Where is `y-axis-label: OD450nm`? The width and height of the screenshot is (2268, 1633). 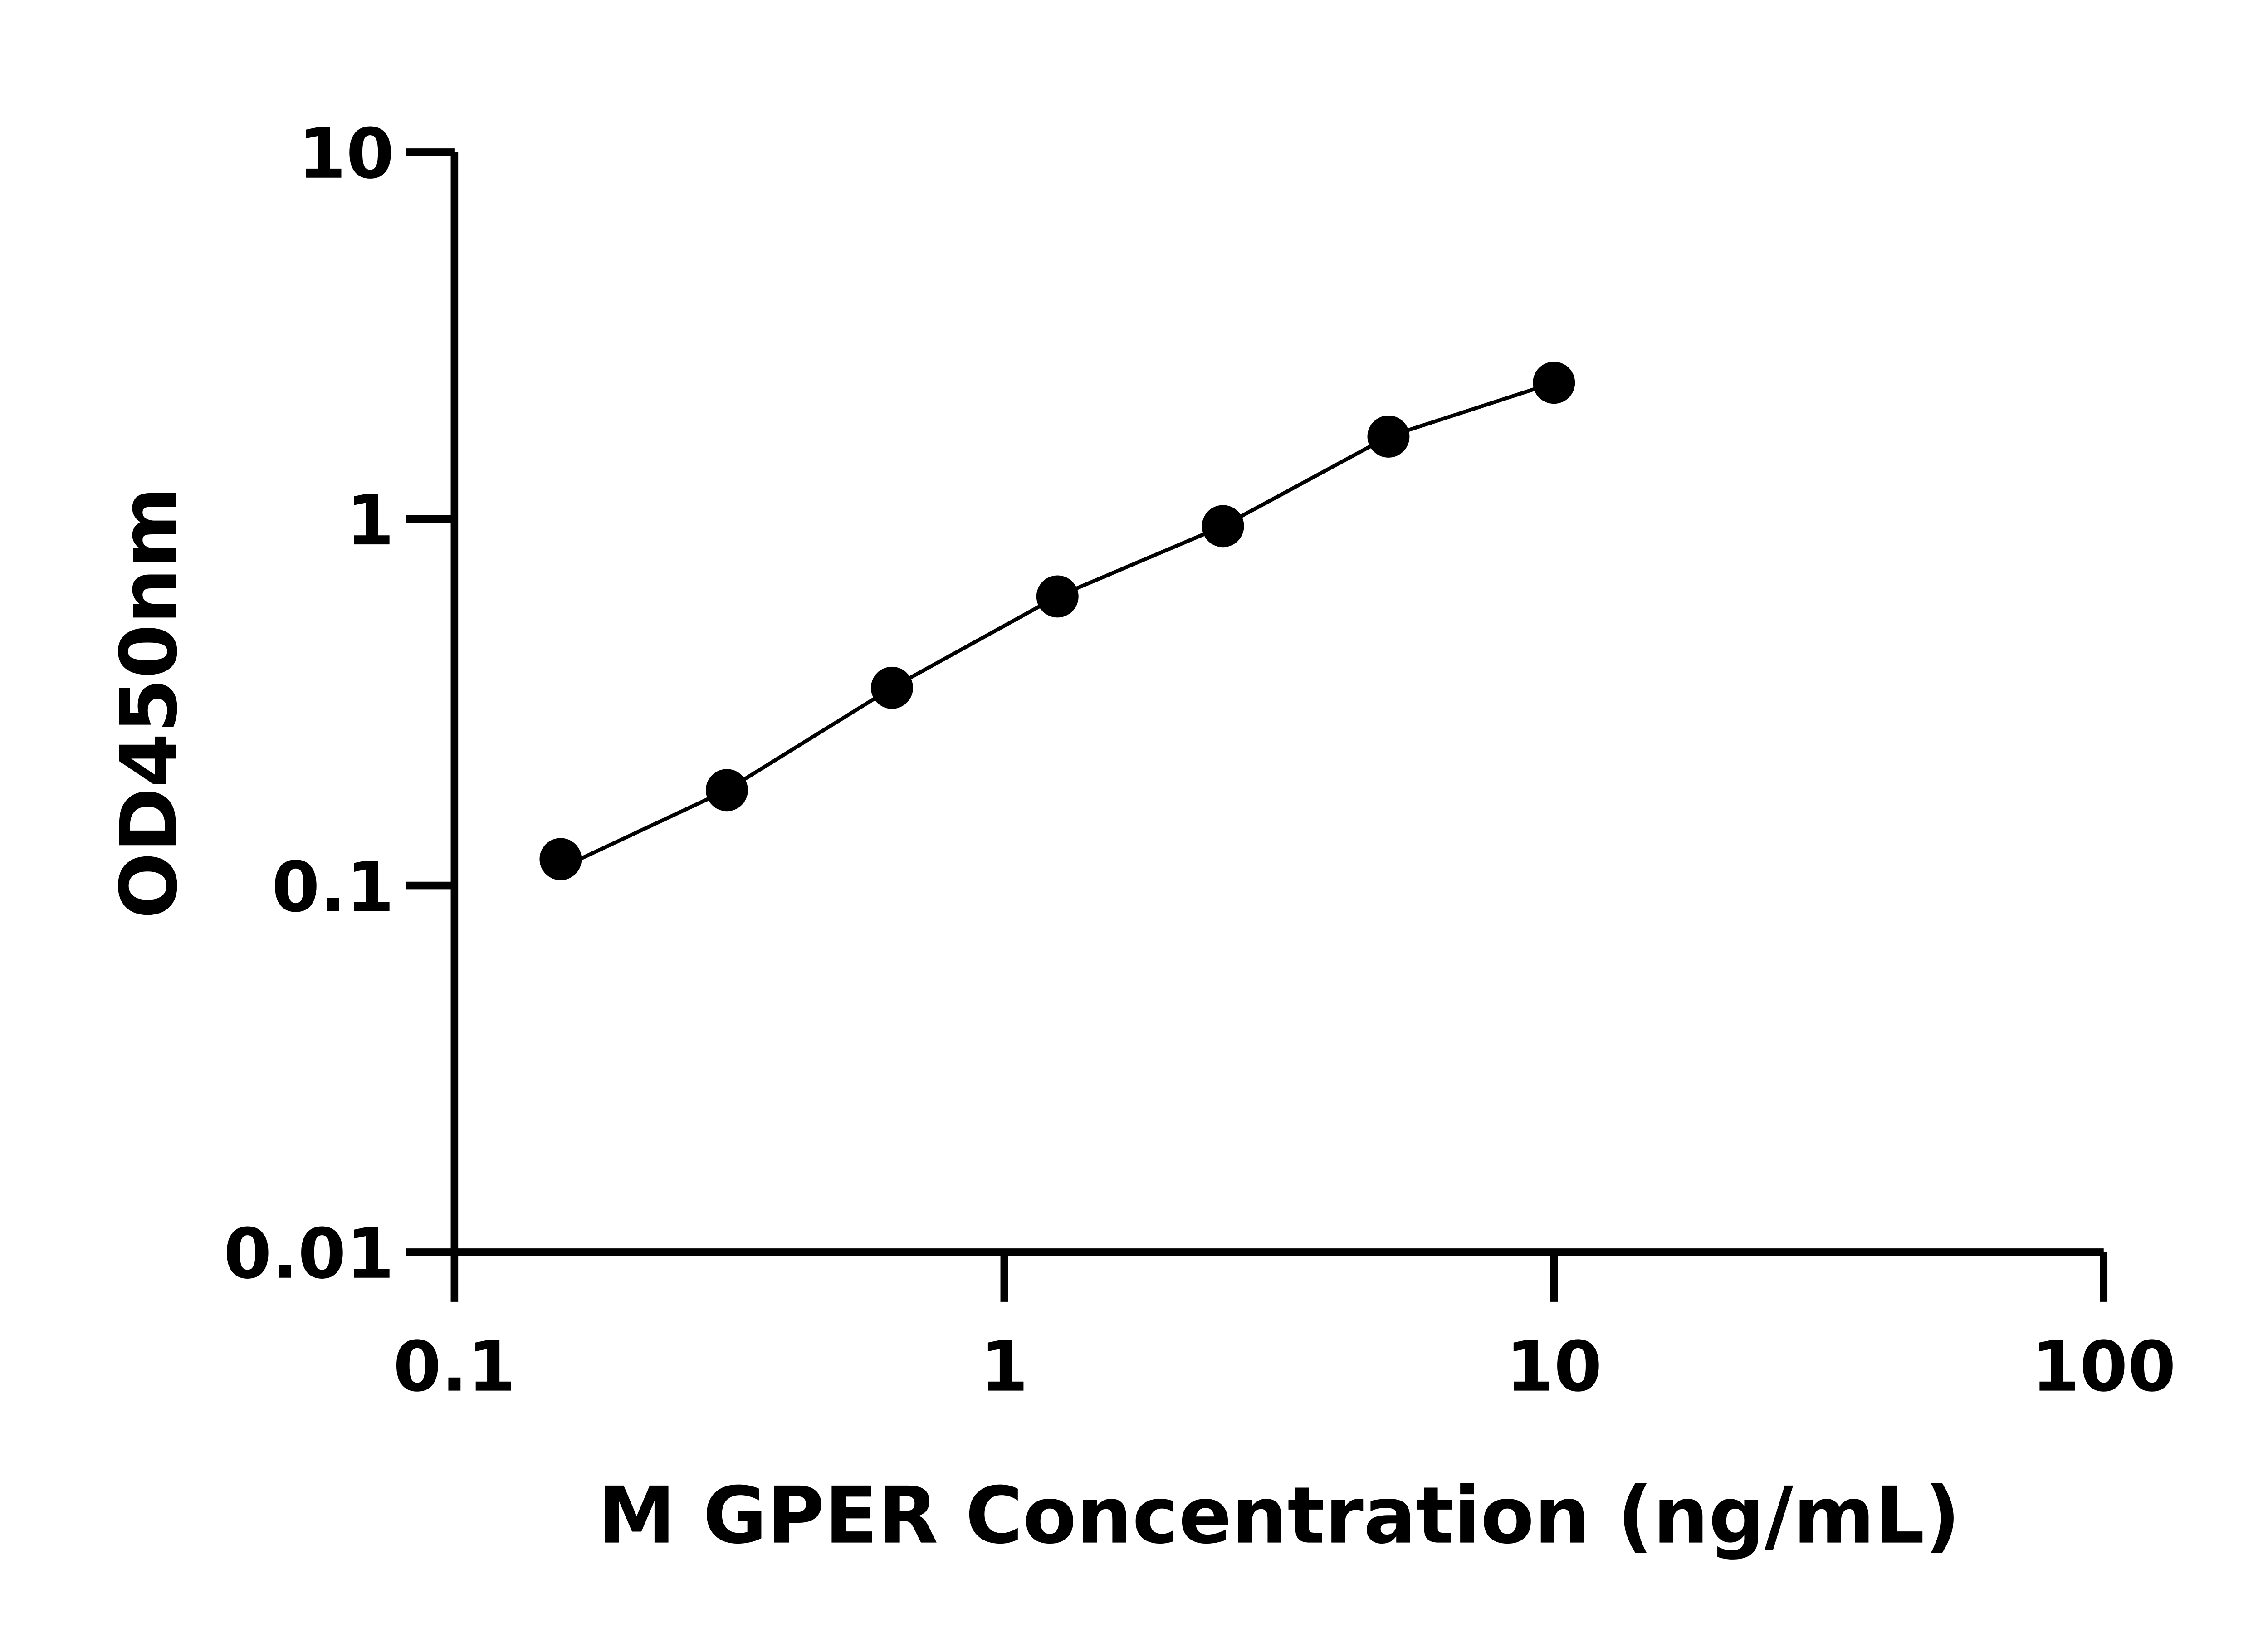
y-axis-label: OD450nm is located at coordinates (149, 703).